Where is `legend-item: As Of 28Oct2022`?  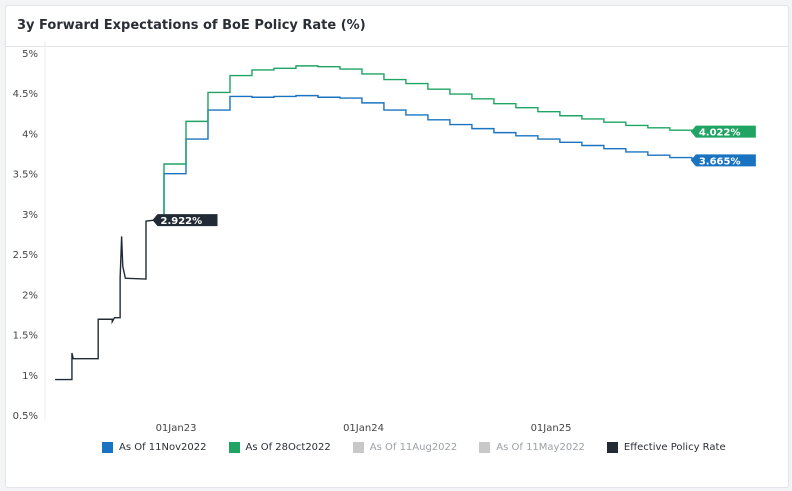
legend-item: As Of 28Oct2022 is located at coordinates (279, 447).